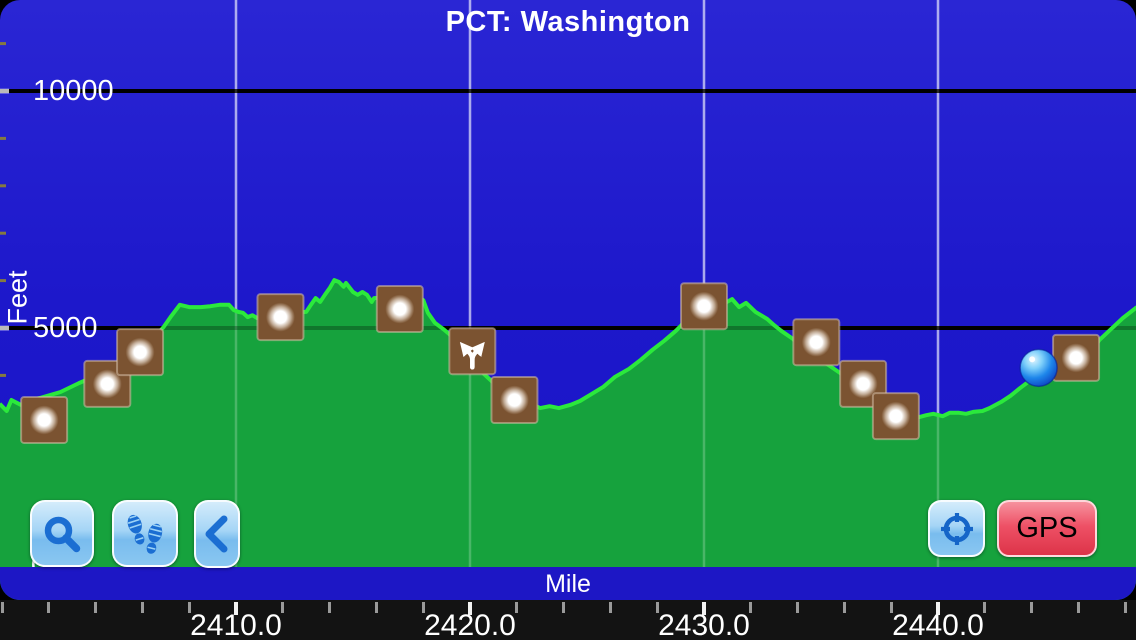 The height and width of the screenshot is (640, 1136). I want to click on back-button, so click(217, 534).